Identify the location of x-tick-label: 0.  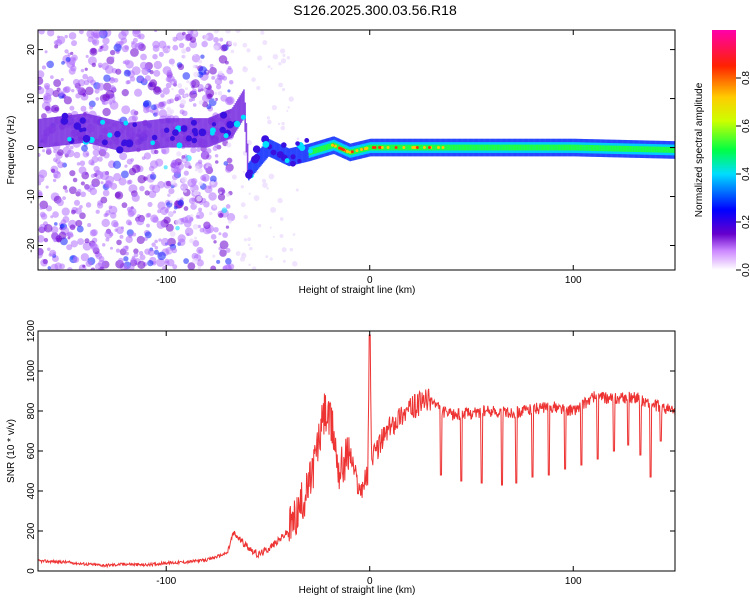
(370, 280).